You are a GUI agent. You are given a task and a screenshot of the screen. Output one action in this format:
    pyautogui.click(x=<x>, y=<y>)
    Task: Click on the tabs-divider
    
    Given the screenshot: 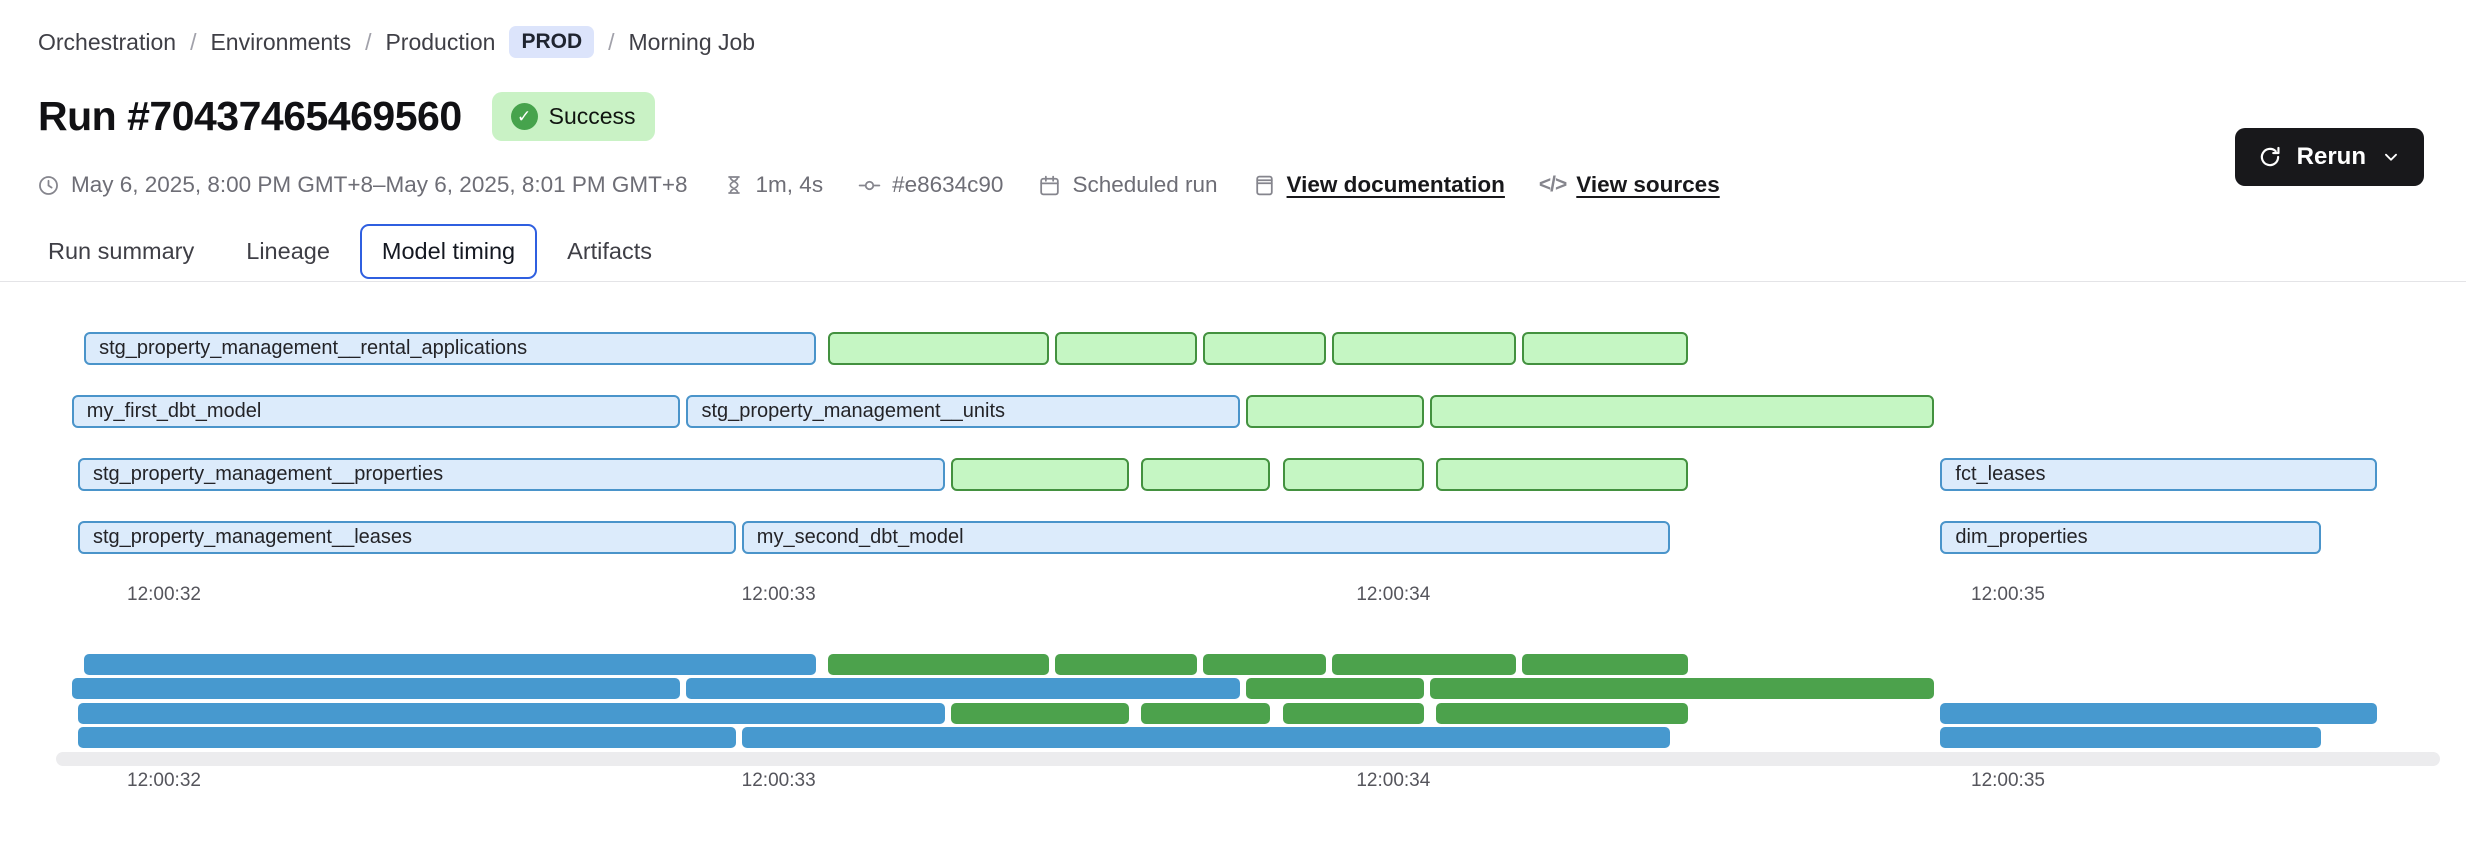 What is the action you would take?
    pyautogui.click(x=1233, y=281)
    